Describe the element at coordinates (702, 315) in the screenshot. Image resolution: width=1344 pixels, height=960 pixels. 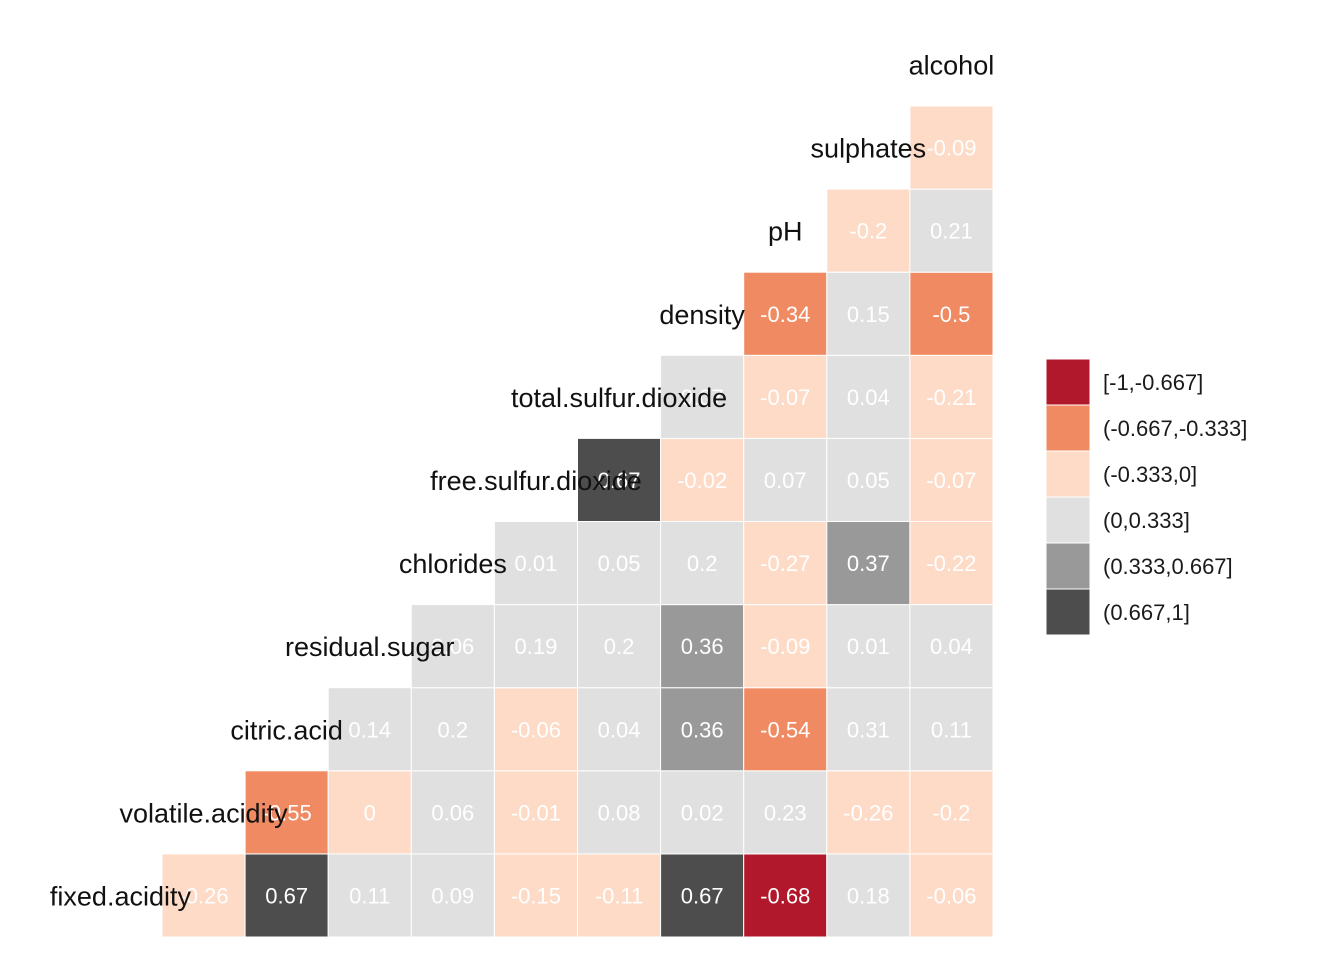
I see `variable-label: density` at that location.